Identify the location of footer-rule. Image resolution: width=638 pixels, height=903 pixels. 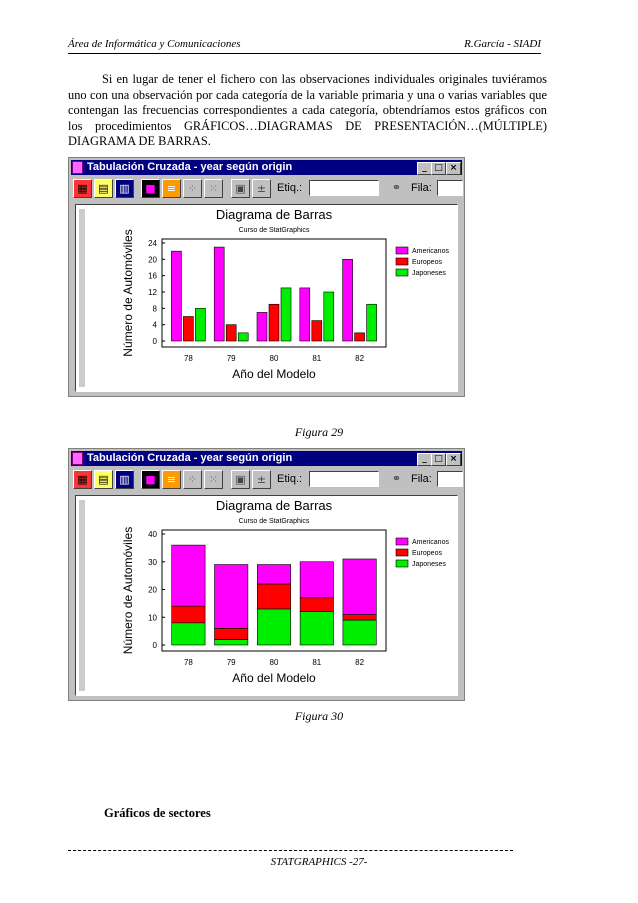
(290, 850).